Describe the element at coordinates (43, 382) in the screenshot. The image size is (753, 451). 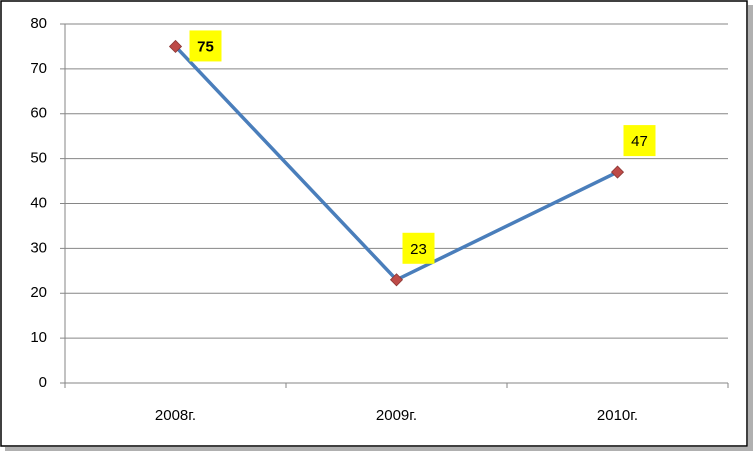
I see `y-tick-label: 0` at that location.